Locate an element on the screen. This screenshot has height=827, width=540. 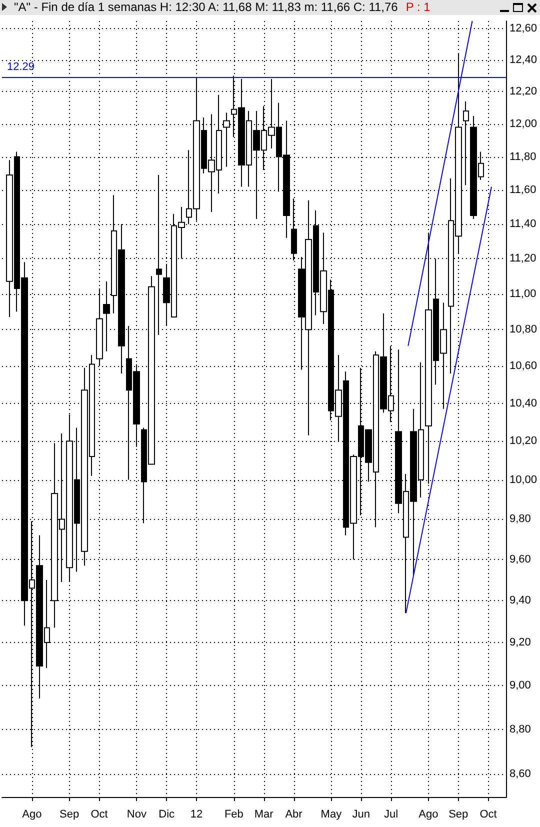
x-tick-label: Dic is located at coordinates (167, 814).